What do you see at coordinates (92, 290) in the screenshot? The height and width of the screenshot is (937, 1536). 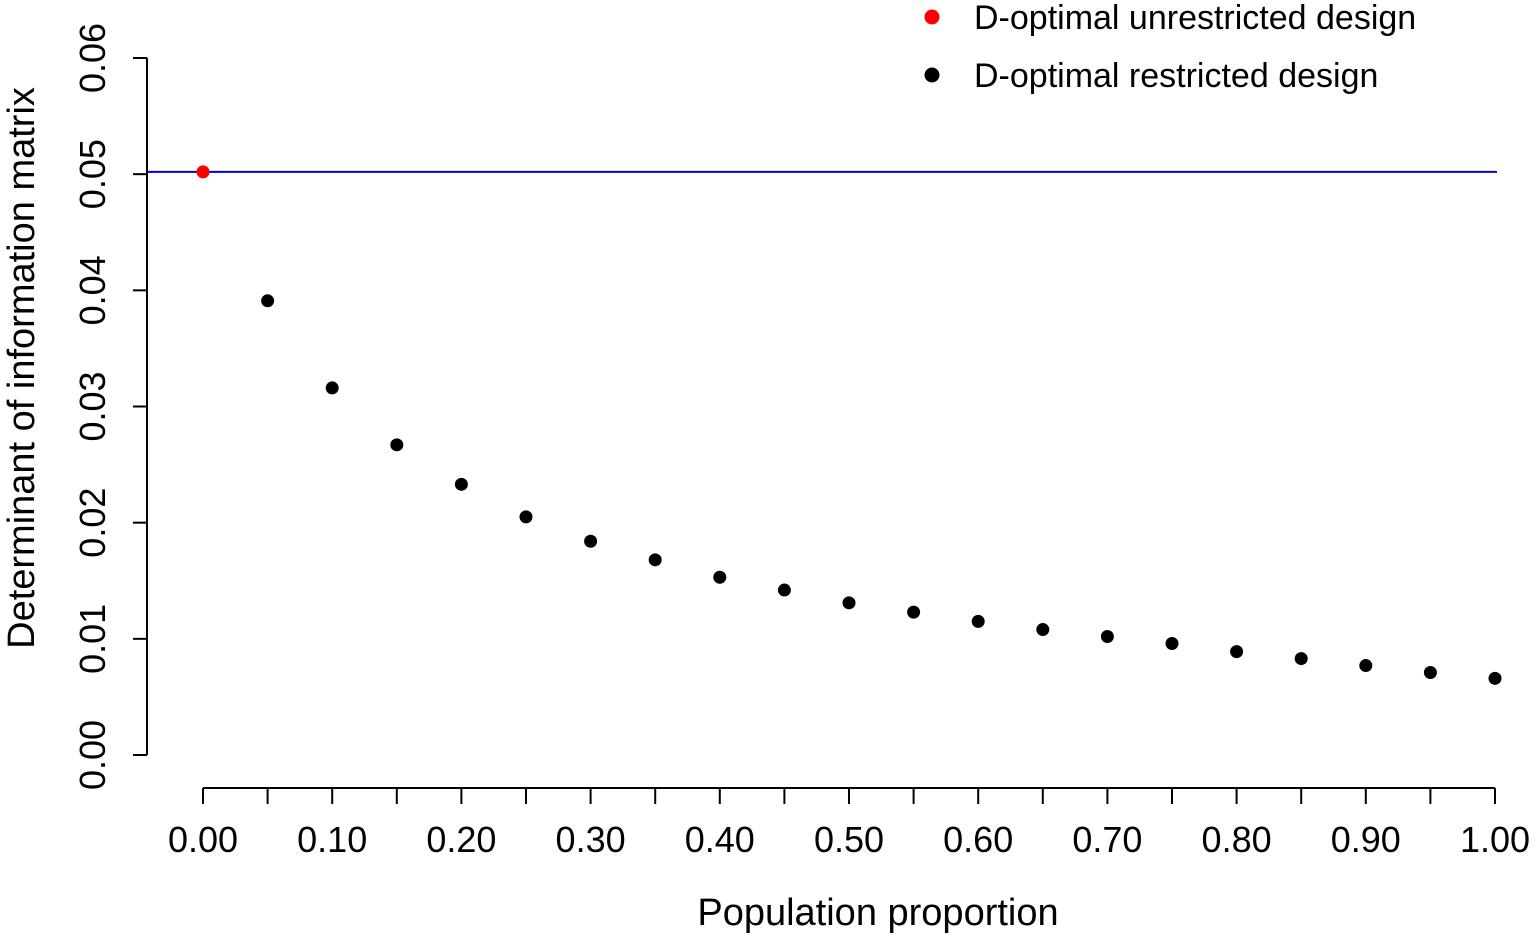 I see `y-tick-label: 0.04` at bounding box center [92, 290].